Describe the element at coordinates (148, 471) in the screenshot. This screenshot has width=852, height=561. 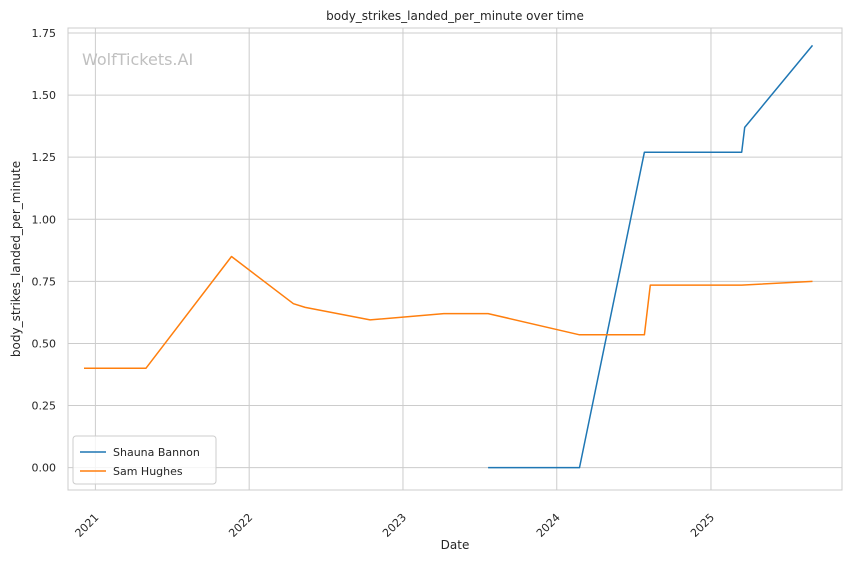
I see `legend-label-sam-hughes: Sam Hughes` at that location.